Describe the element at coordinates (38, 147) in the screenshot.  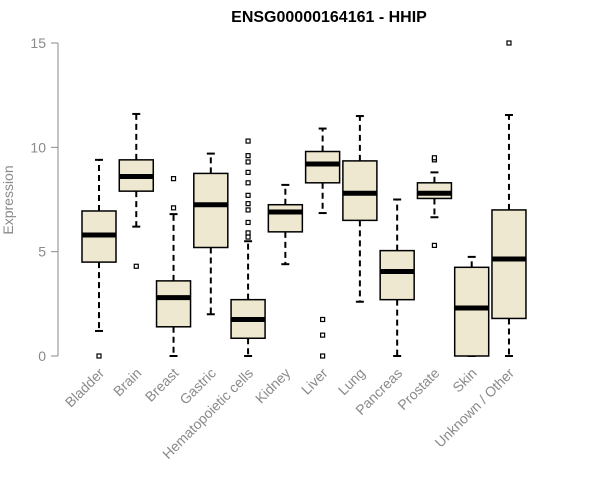
I see `y-tick-label: 10` at that location.